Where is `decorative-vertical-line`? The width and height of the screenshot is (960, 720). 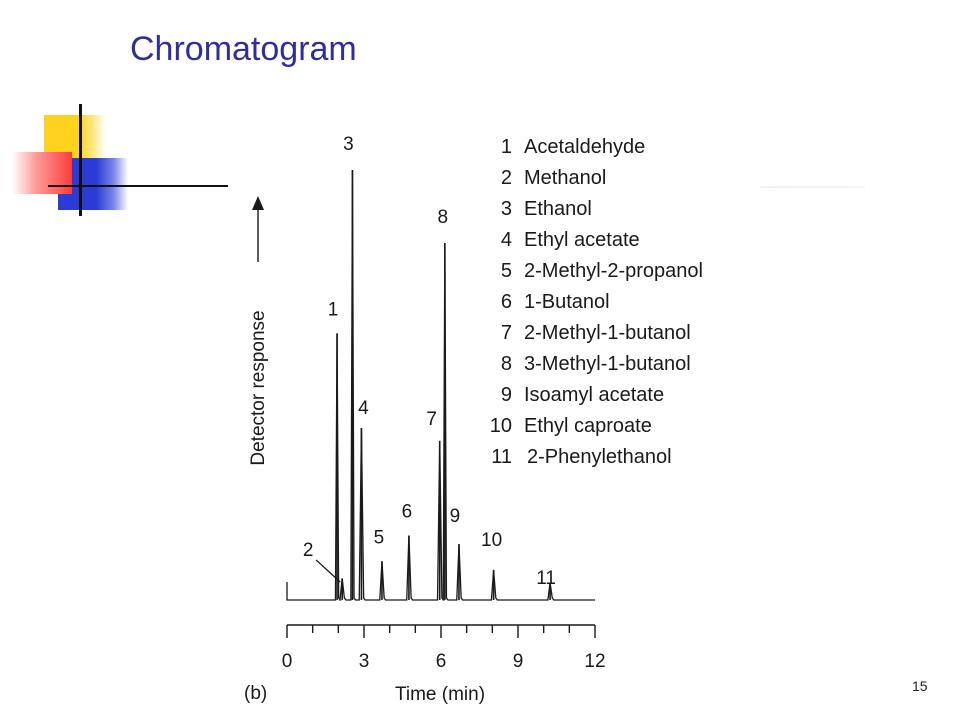
decorative-vertical-line is located at coordinates (80, 160).